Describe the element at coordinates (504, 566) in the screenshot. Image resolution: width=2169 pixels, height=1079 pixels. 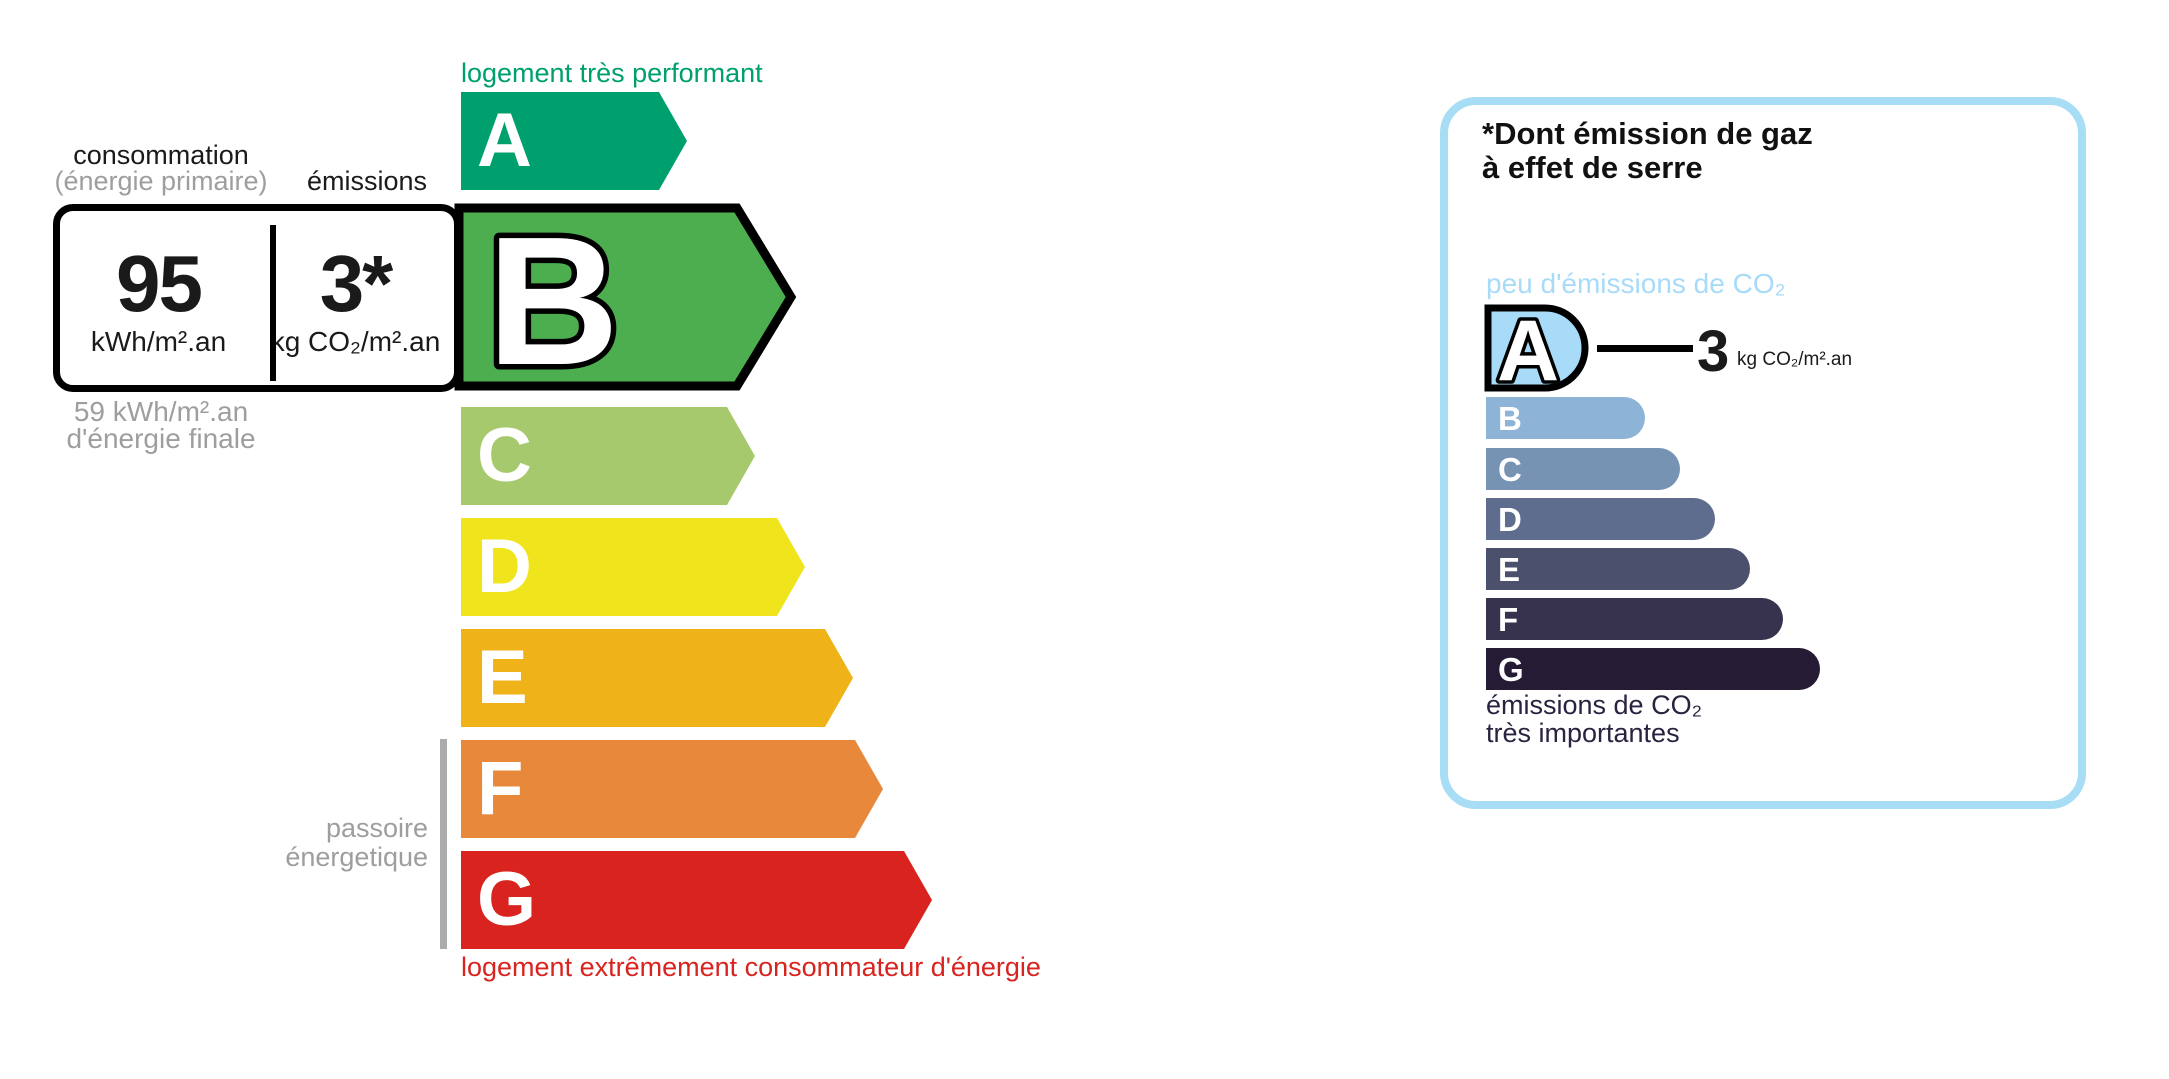
I see `energy-bar-d-letter: D` at that location.